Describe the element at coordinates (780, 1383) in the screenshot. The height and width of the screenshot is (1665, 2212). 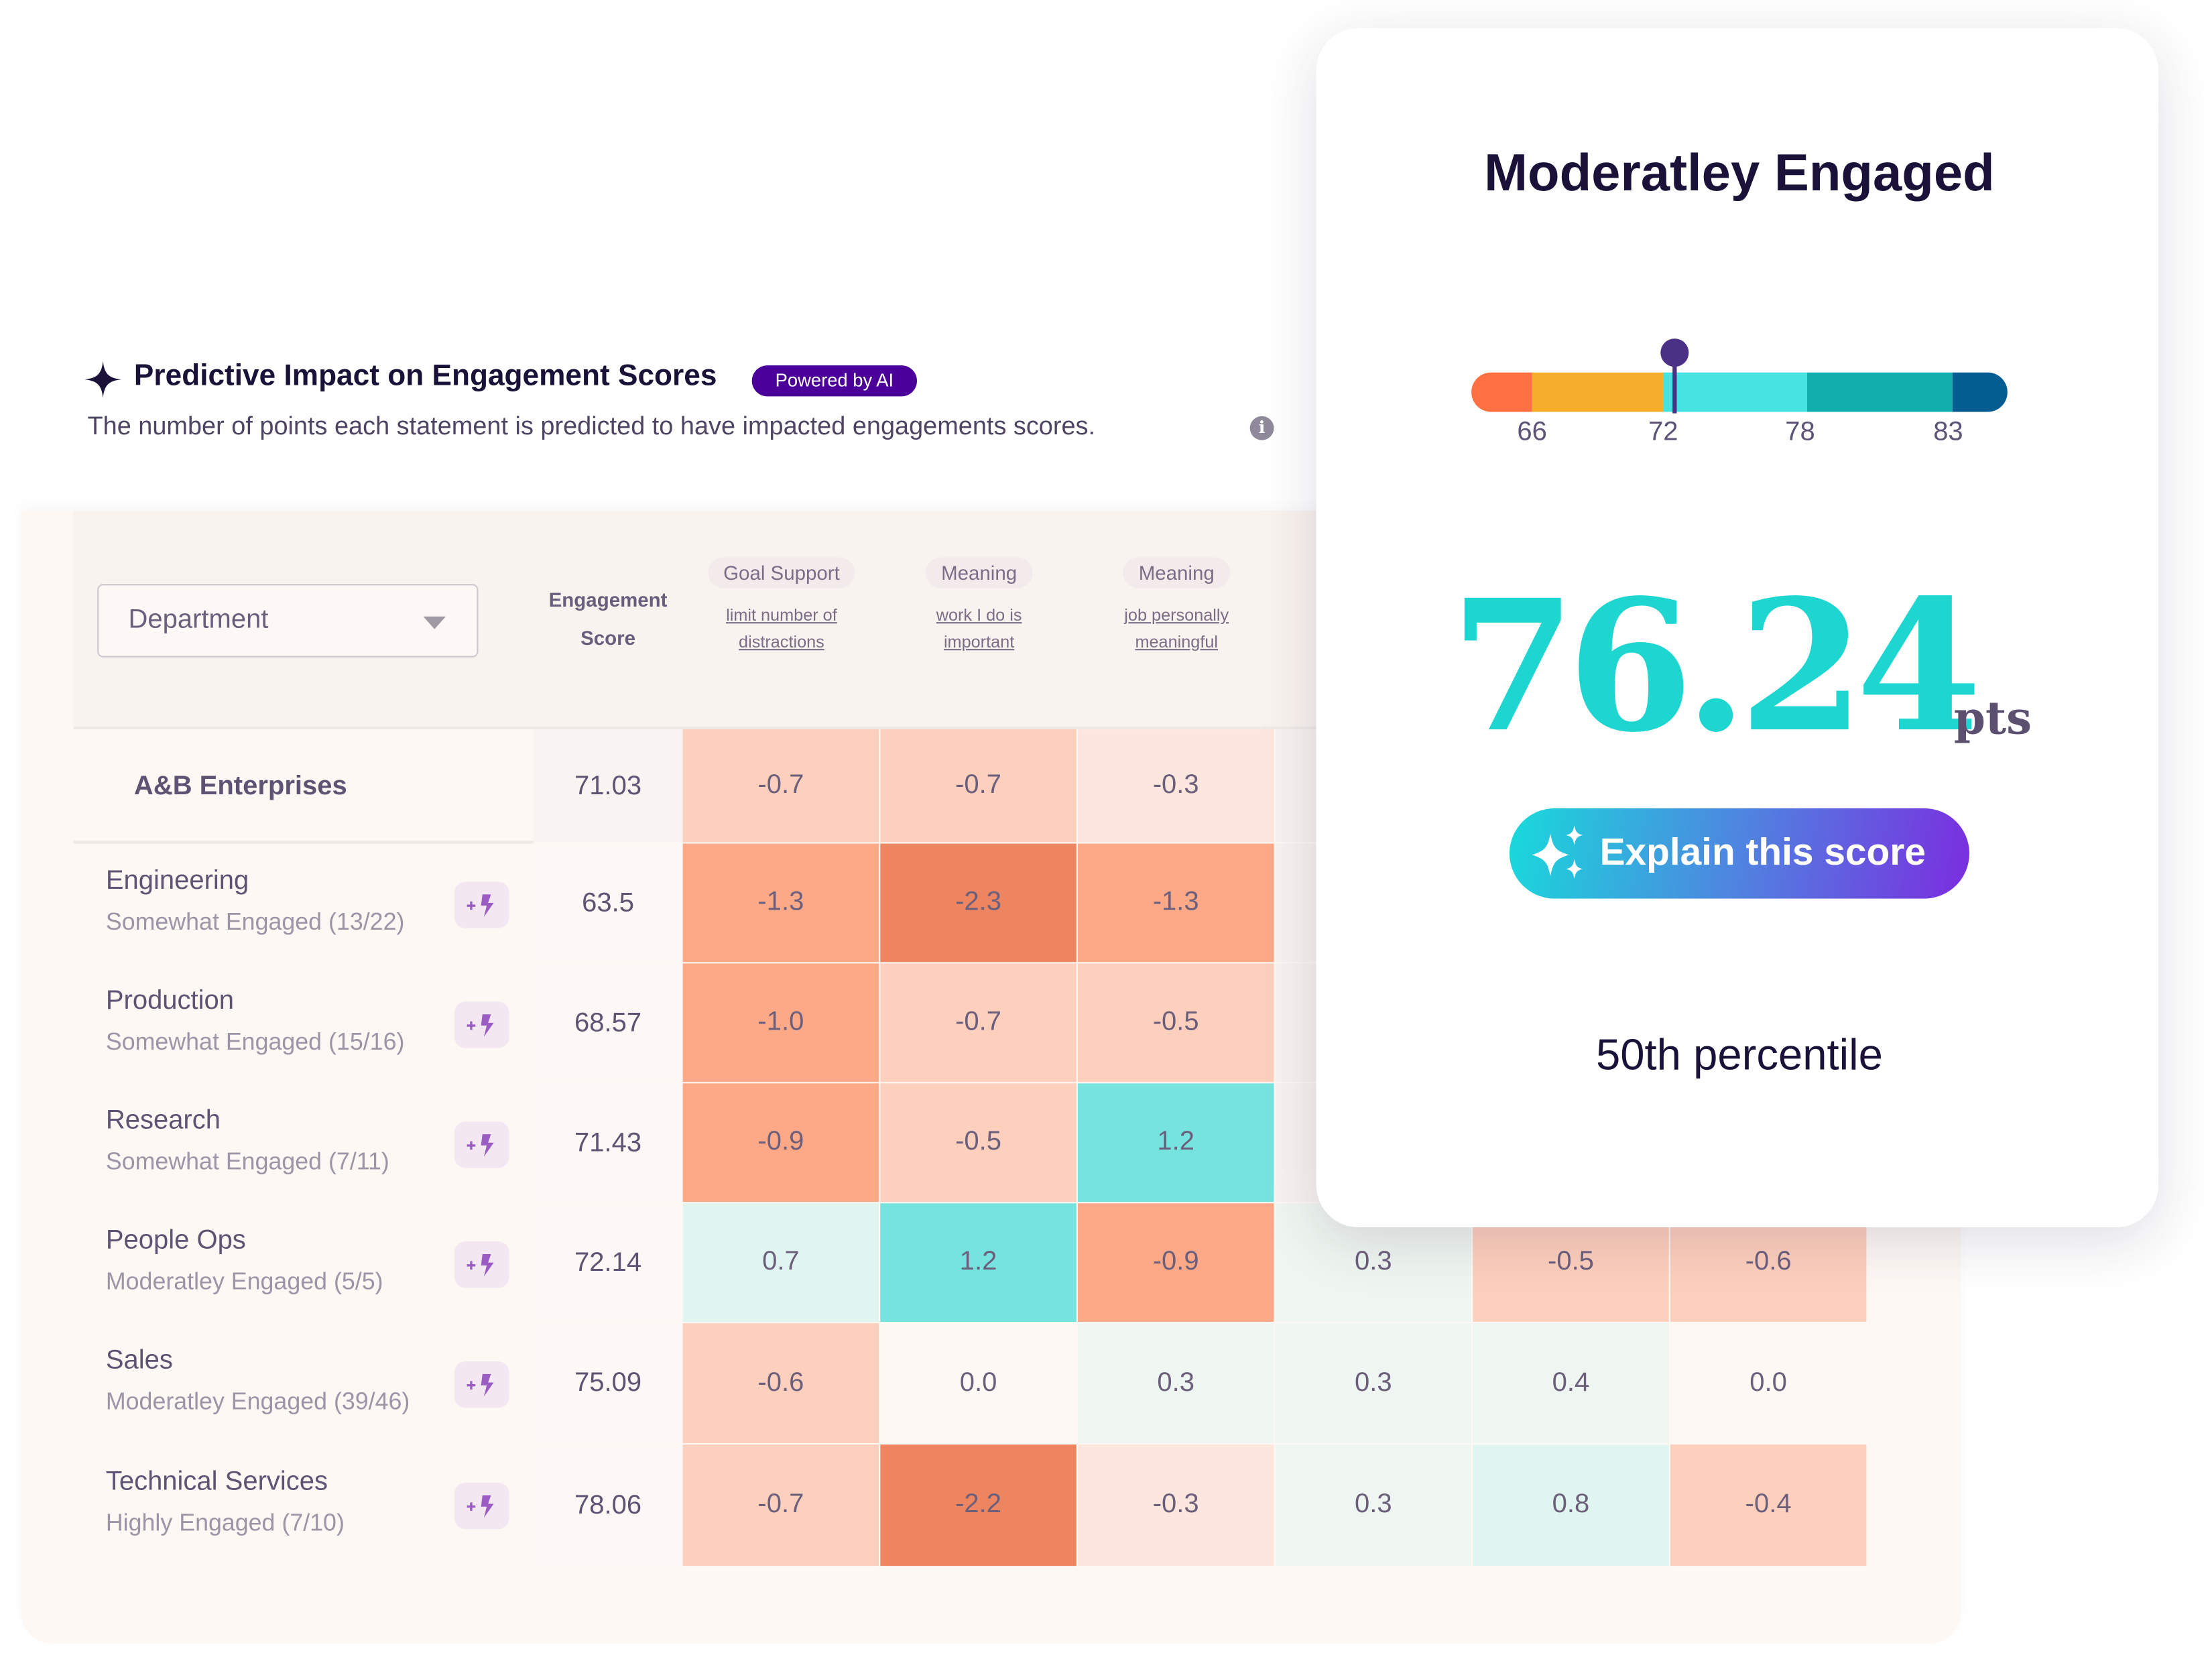
I see `impact-cell: -0.6` at that location.